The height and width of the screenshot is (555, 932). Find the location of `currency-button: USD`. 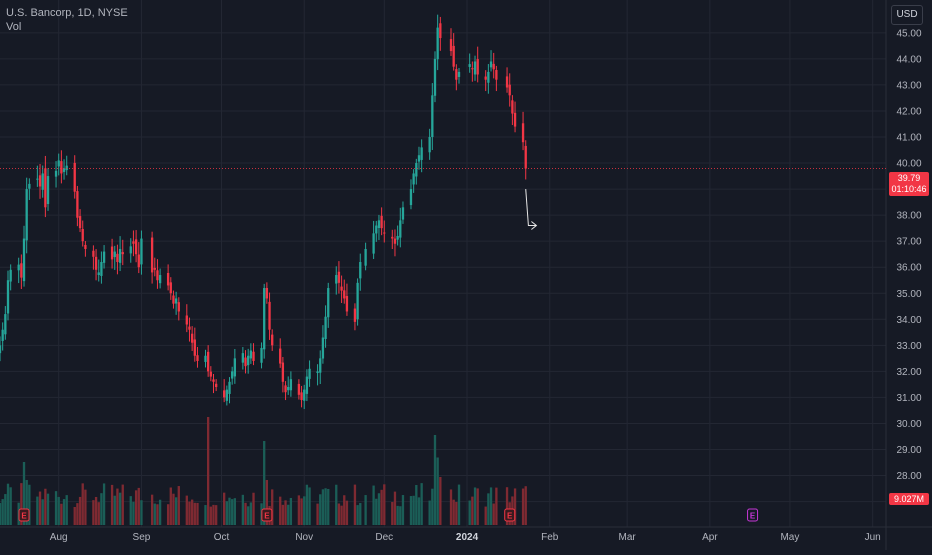

currency-button: USD is located at coordinates (907, 15).